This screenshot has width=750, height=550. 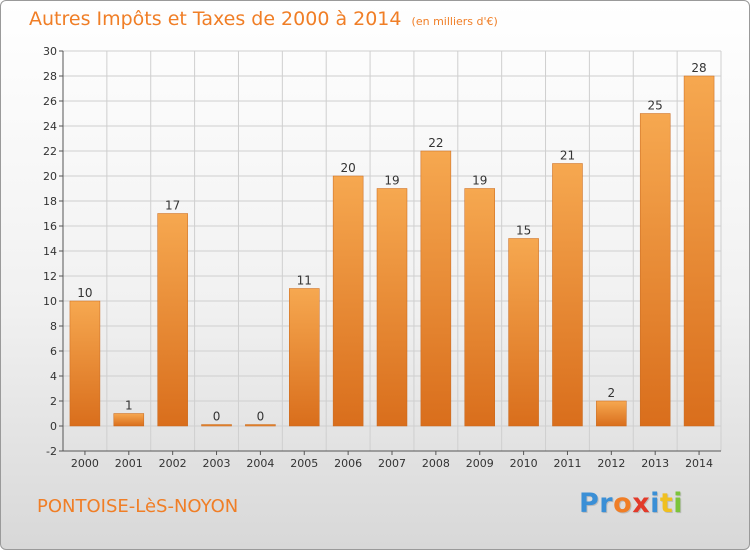 I want to click on data-label: 17, so click(x=172, y=206).